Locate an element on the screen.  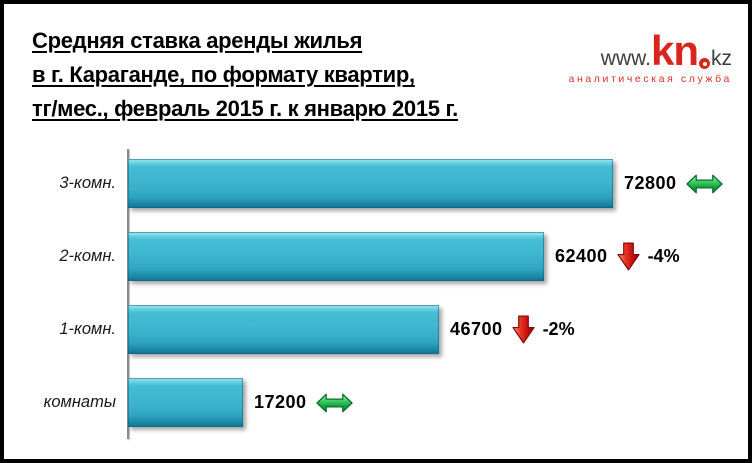
logo-dot-icon is located at coordinates (704, 63).